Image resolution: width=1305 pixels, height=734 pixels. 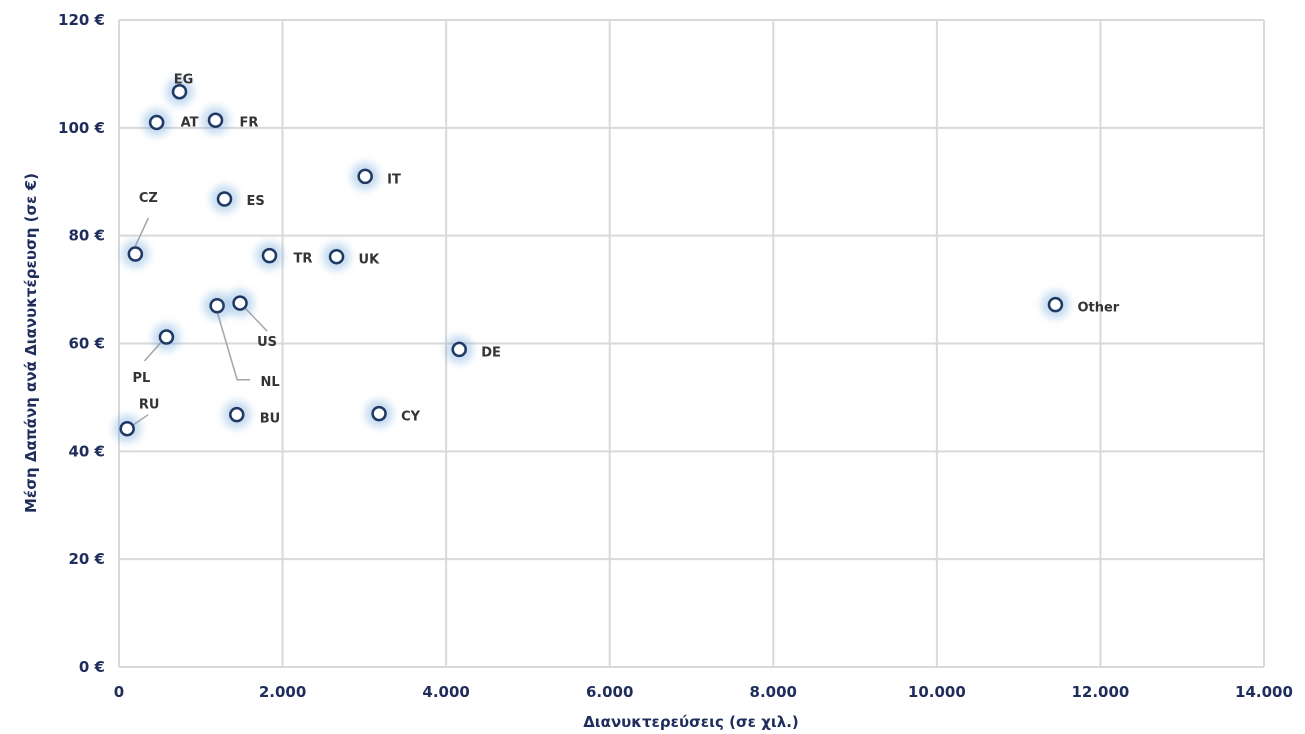 I want to click on point-label-tr: TR, so click(x=302, y=259).